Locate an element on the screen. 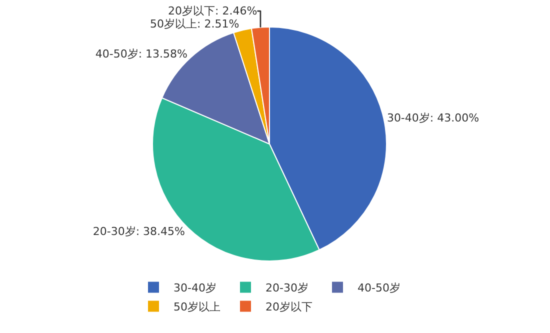 This screenshot has height=333, width=550. data-label: 40-50岁: 13.58% is located at coordinates (141, 53).